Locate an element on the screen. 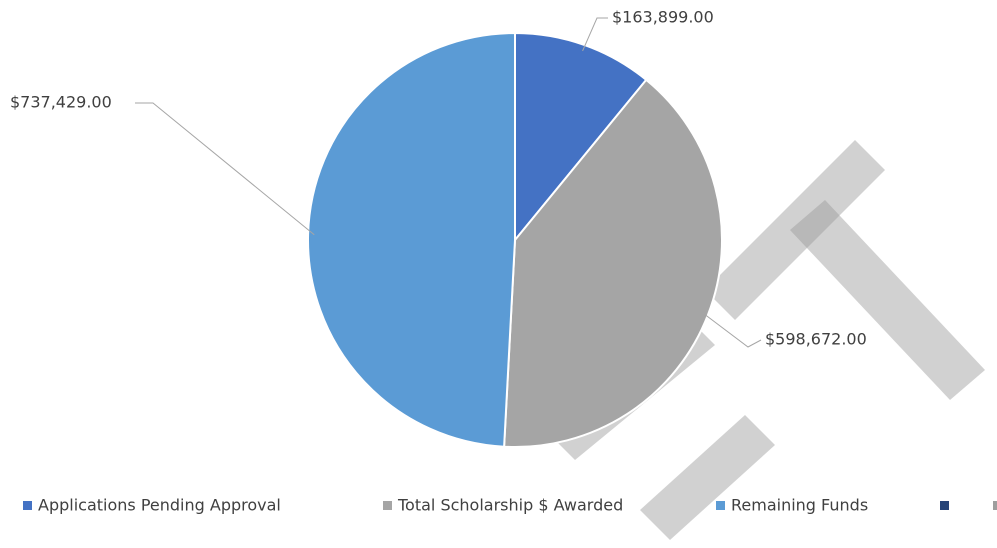  pie-slice is located at coordinates (613, 263).